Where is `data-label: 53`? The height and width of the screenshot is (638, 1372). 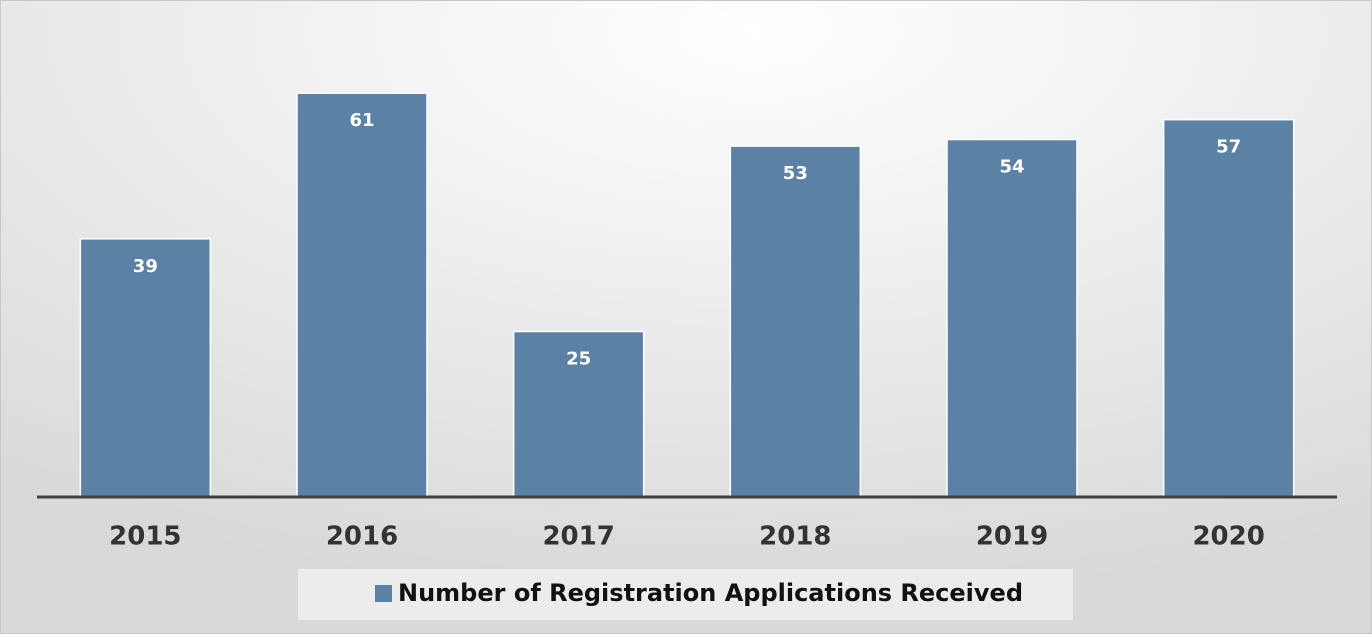 data-label: 53 is located at coordinates (795, 173).